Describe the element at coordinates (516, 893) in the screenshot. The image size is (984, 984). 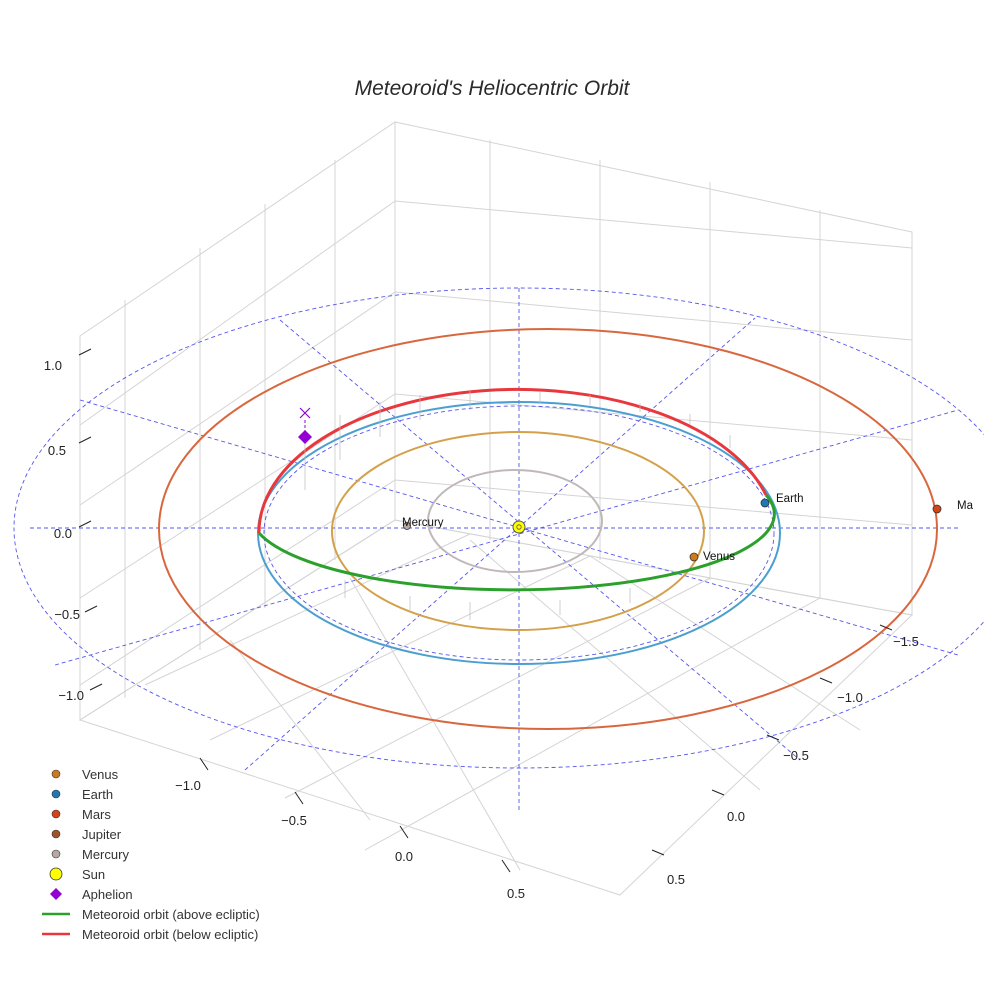
I see `x-tick-label: 0.5` at that location.